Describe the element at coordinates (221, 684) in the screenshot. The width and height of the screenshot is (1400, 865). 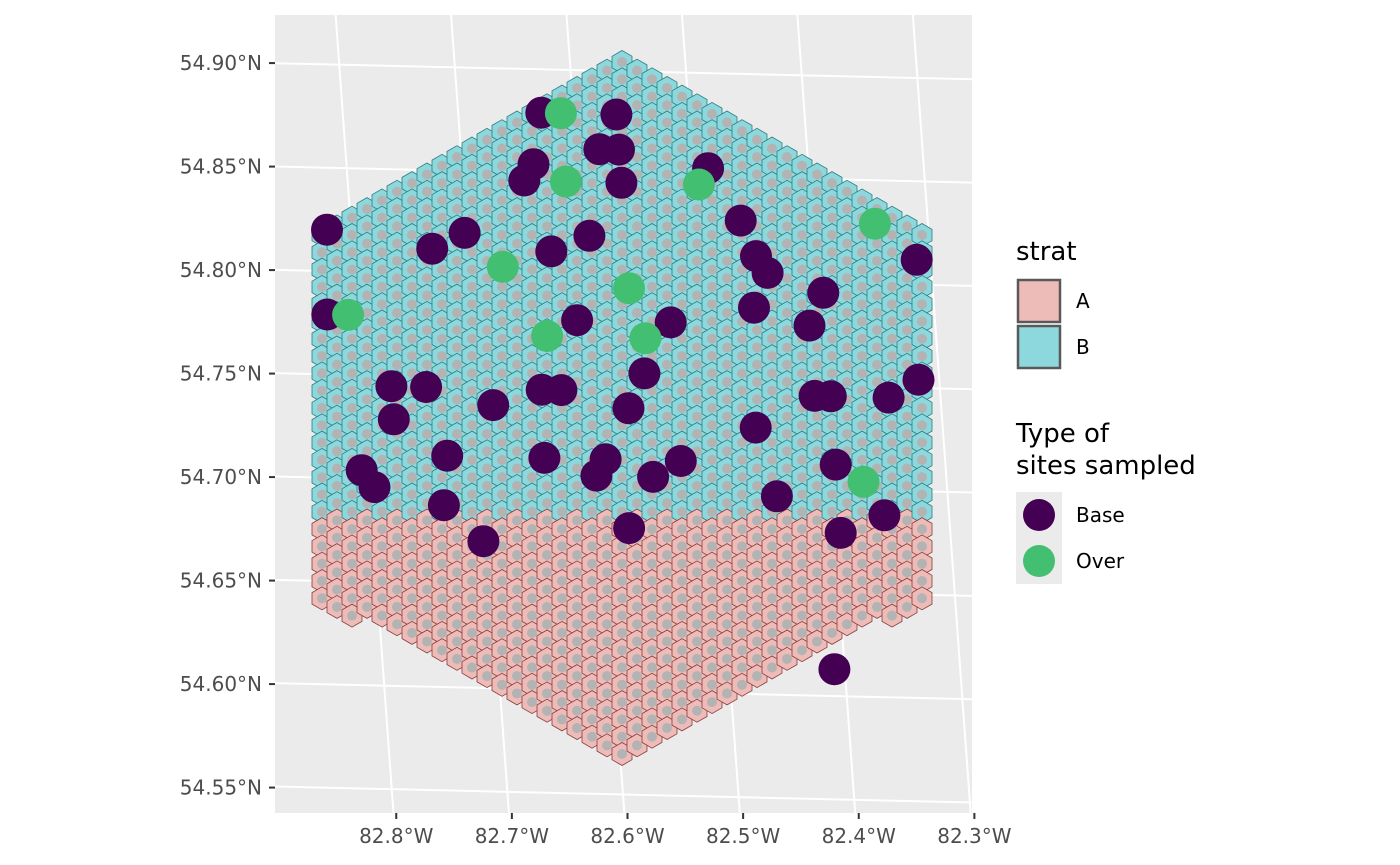
I see `y-tick-label: 54.60°N` at that location.